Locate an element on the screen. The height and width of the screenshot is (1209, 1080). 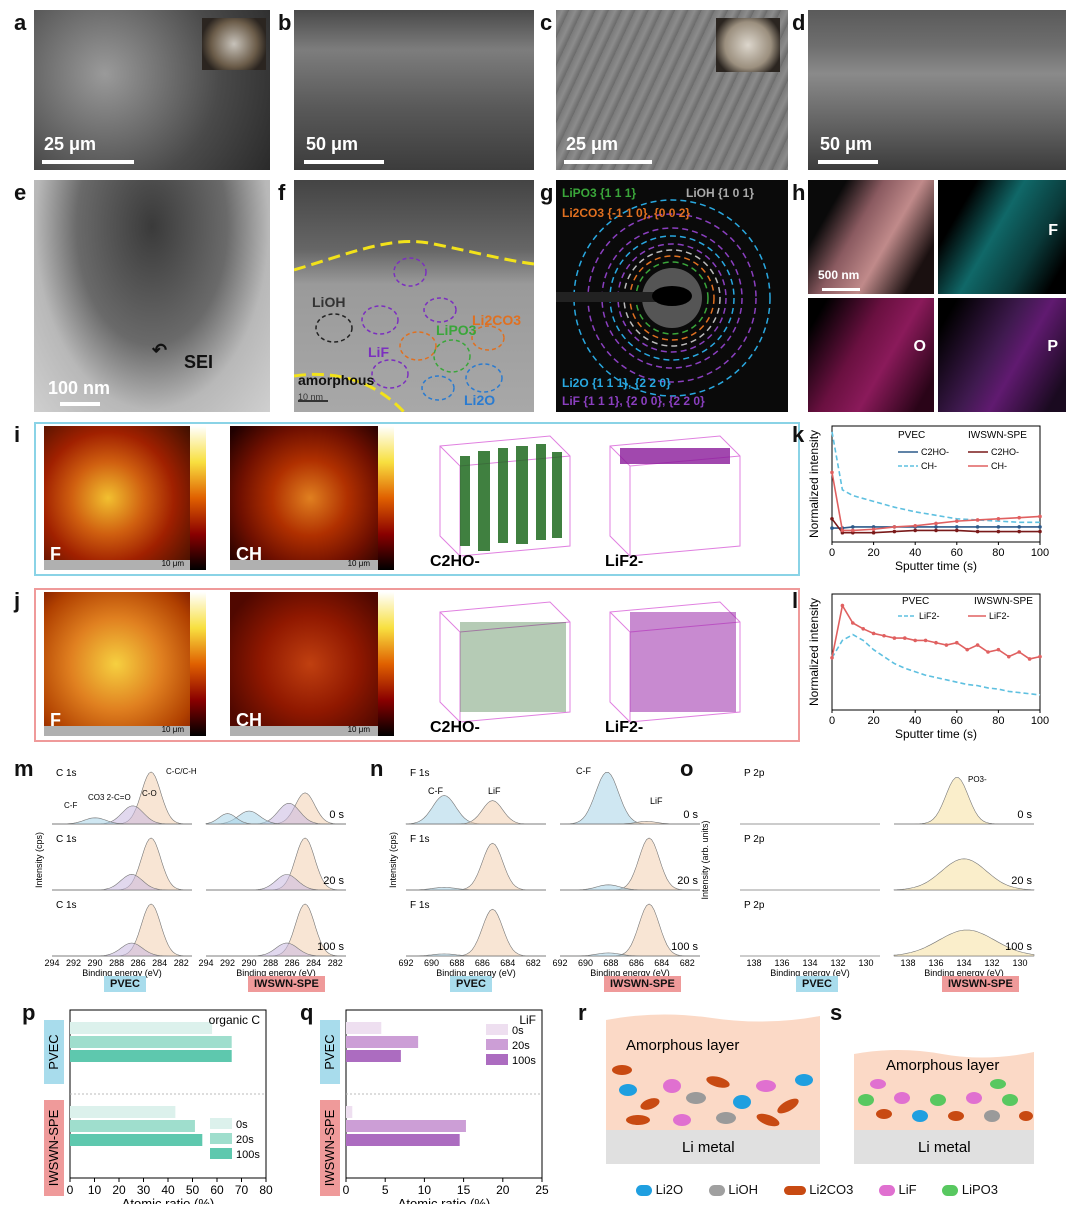
spectrum-title: P 2p is located at coordinates (754, 773).